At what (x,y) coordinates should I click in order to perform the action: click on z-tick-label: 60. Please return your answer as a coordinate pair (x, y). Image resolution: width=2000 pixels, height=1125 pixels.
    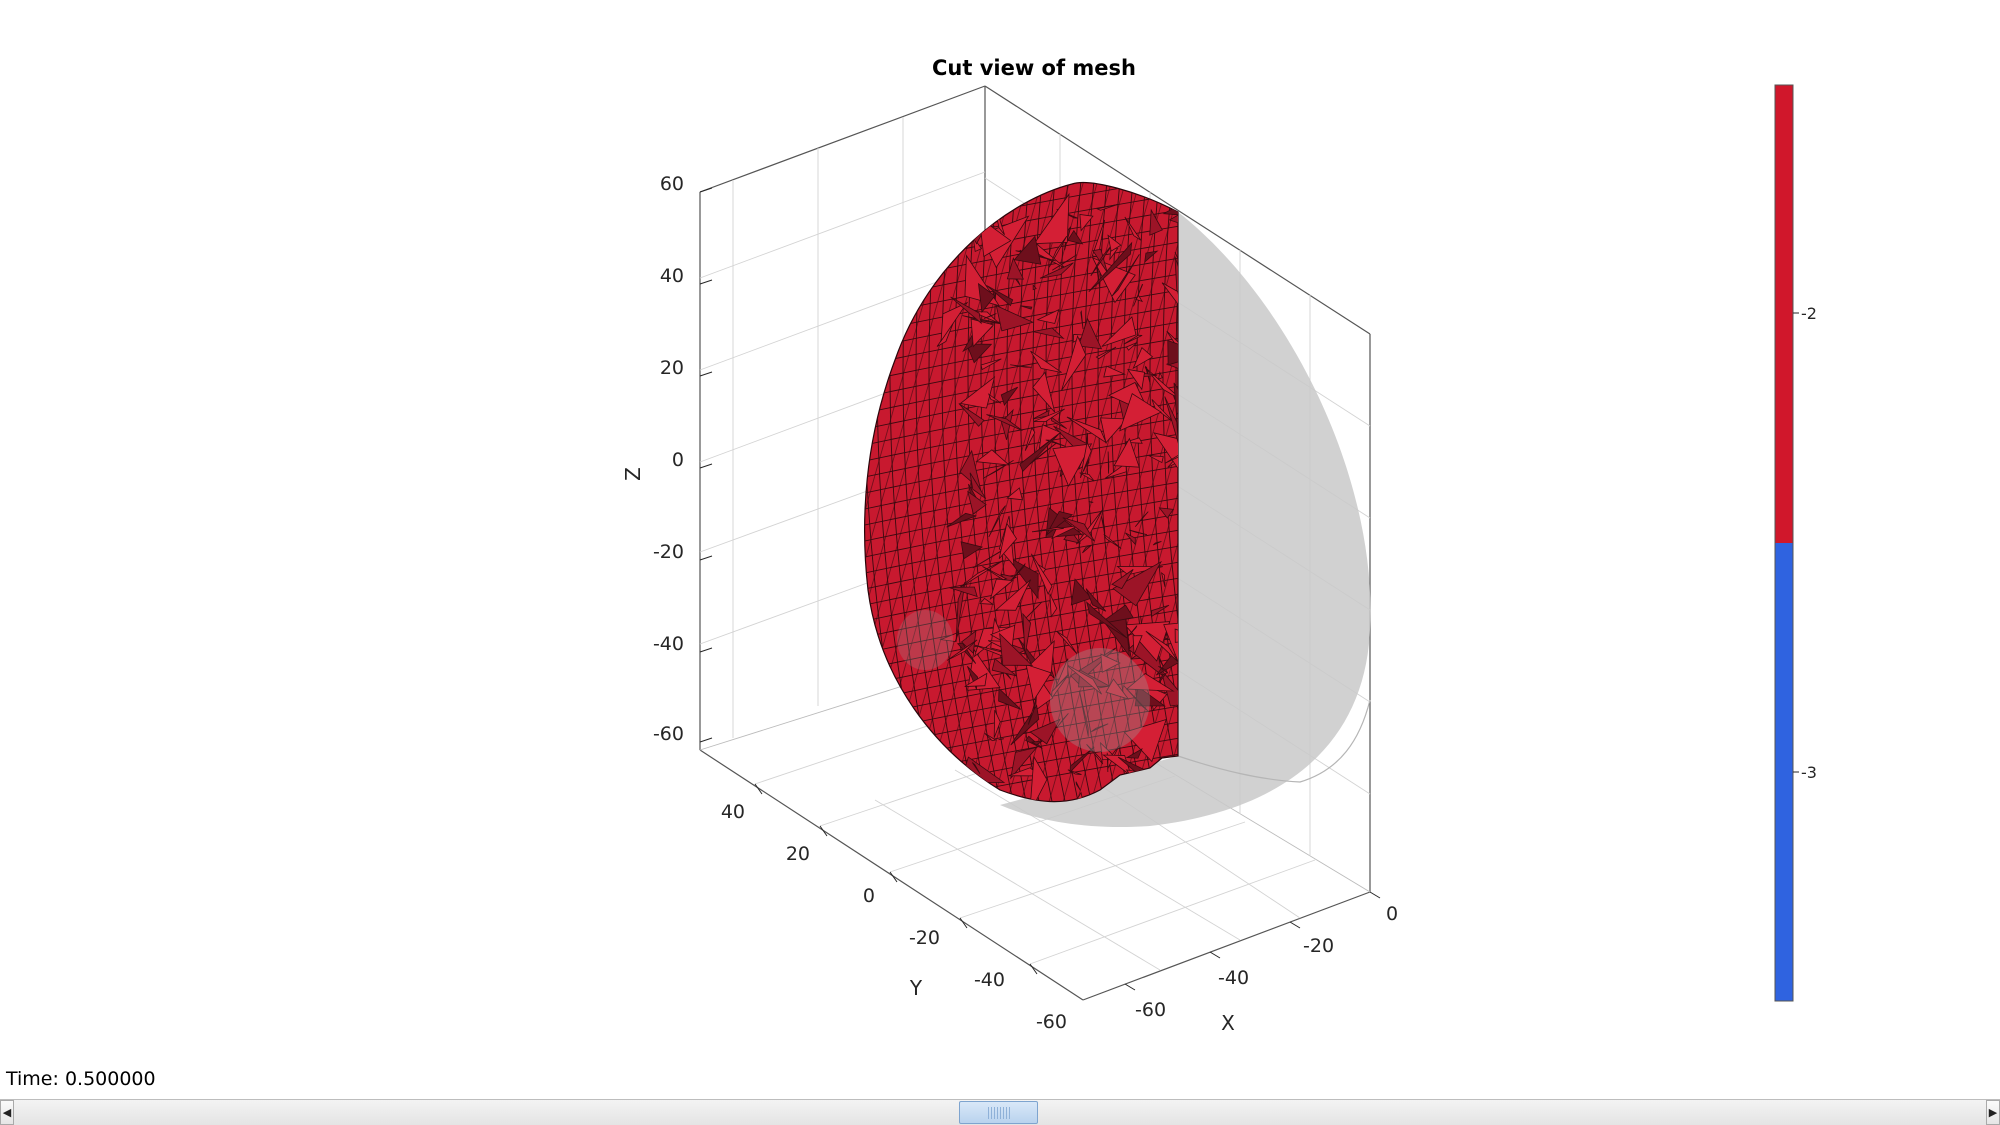
    Looking at the image, I should click on (672, 184).